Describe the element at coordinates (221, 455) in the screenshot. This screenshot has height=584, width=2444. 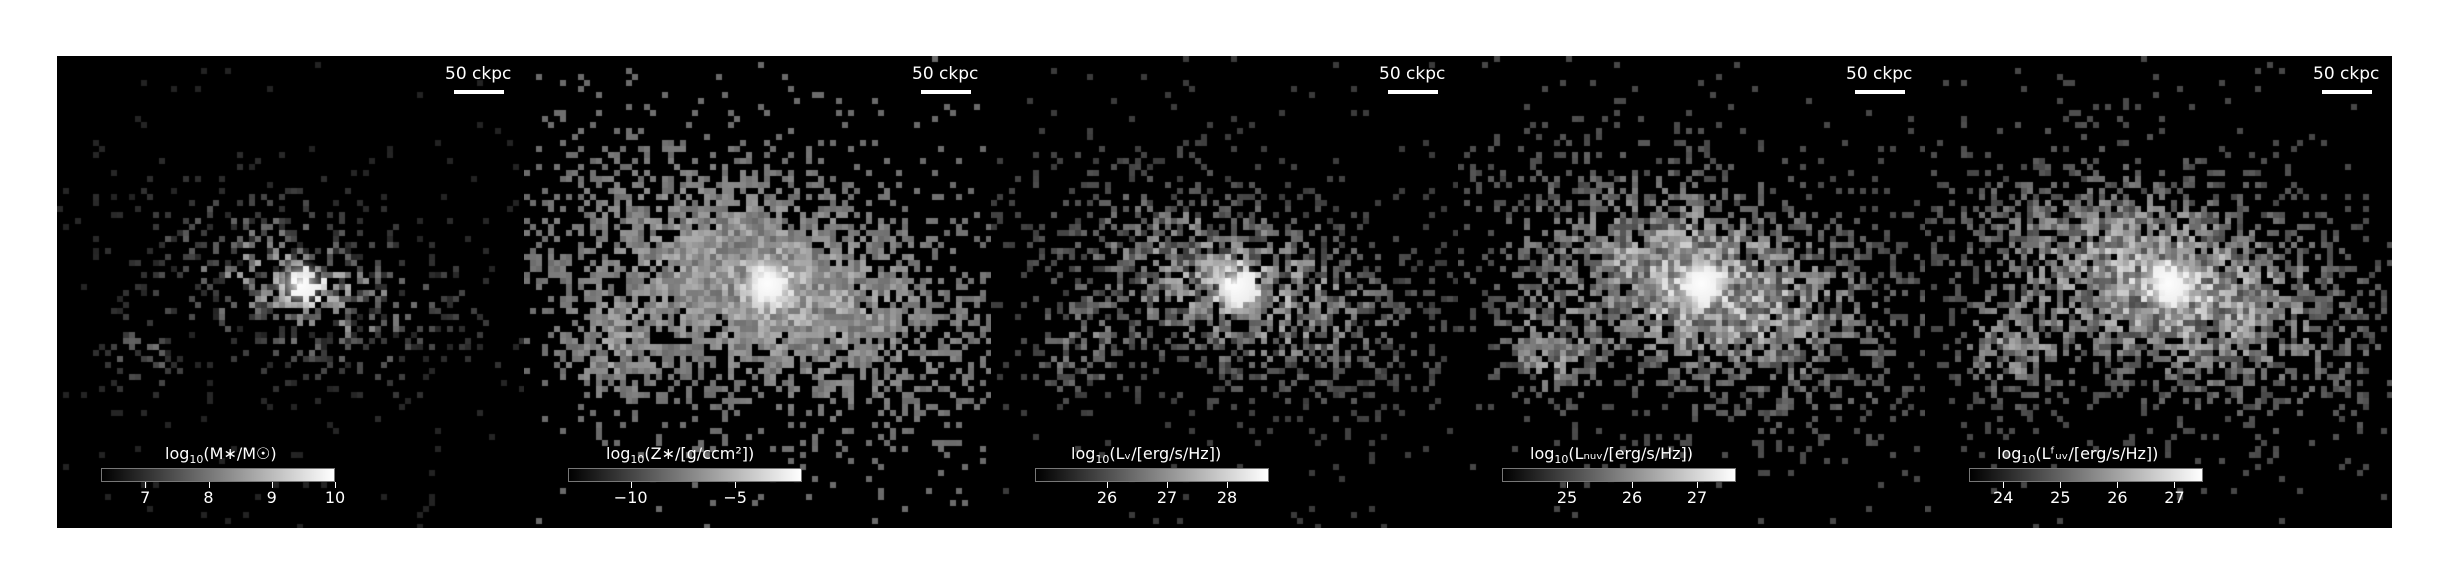
I see `colorbar-label: log10(M∗/M☉)` at that location.